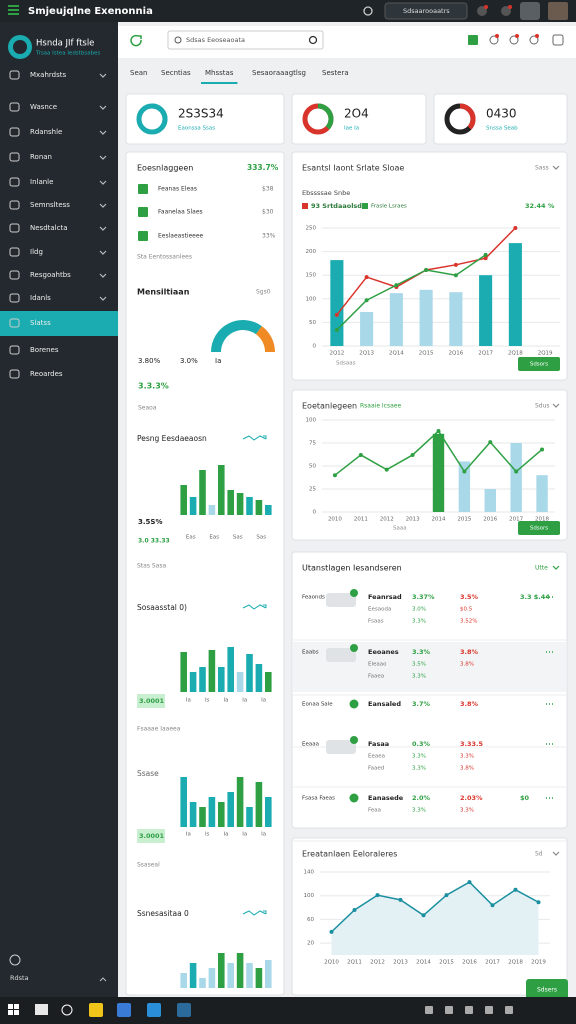 This screenshot has height=1024, width=576. I want to click on x-tick-label: 2Q12, so click(377, 963).